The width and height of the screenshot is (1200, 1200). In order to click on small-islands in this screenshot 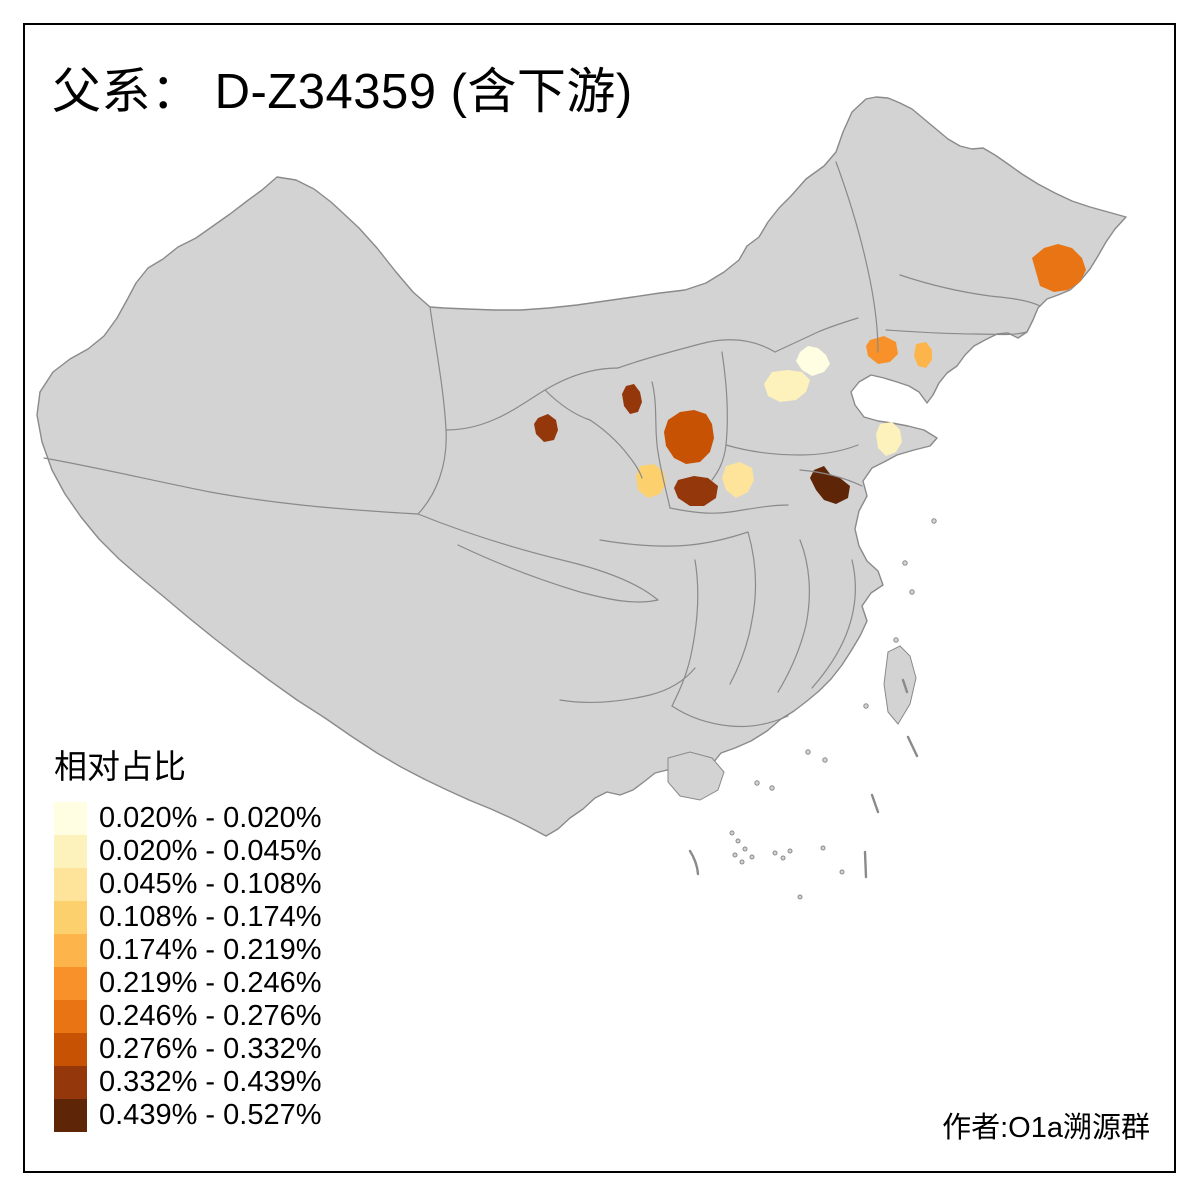, I will do `click(833, 709)`.